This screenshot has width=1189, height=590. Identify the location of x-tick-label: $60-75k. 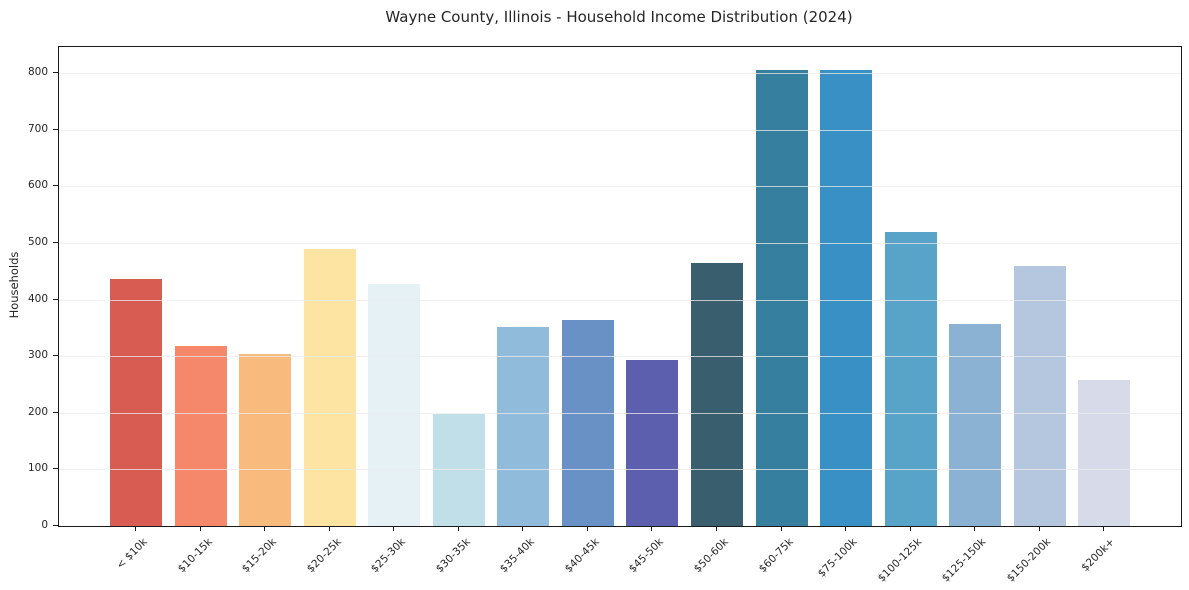
(776, 556).